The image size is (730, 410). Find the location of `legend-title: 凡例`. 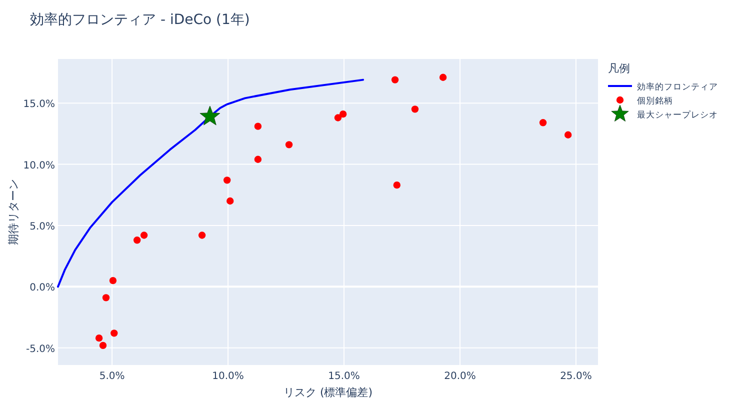

legend-title: 凡例 is located at coordinates (619, 68).